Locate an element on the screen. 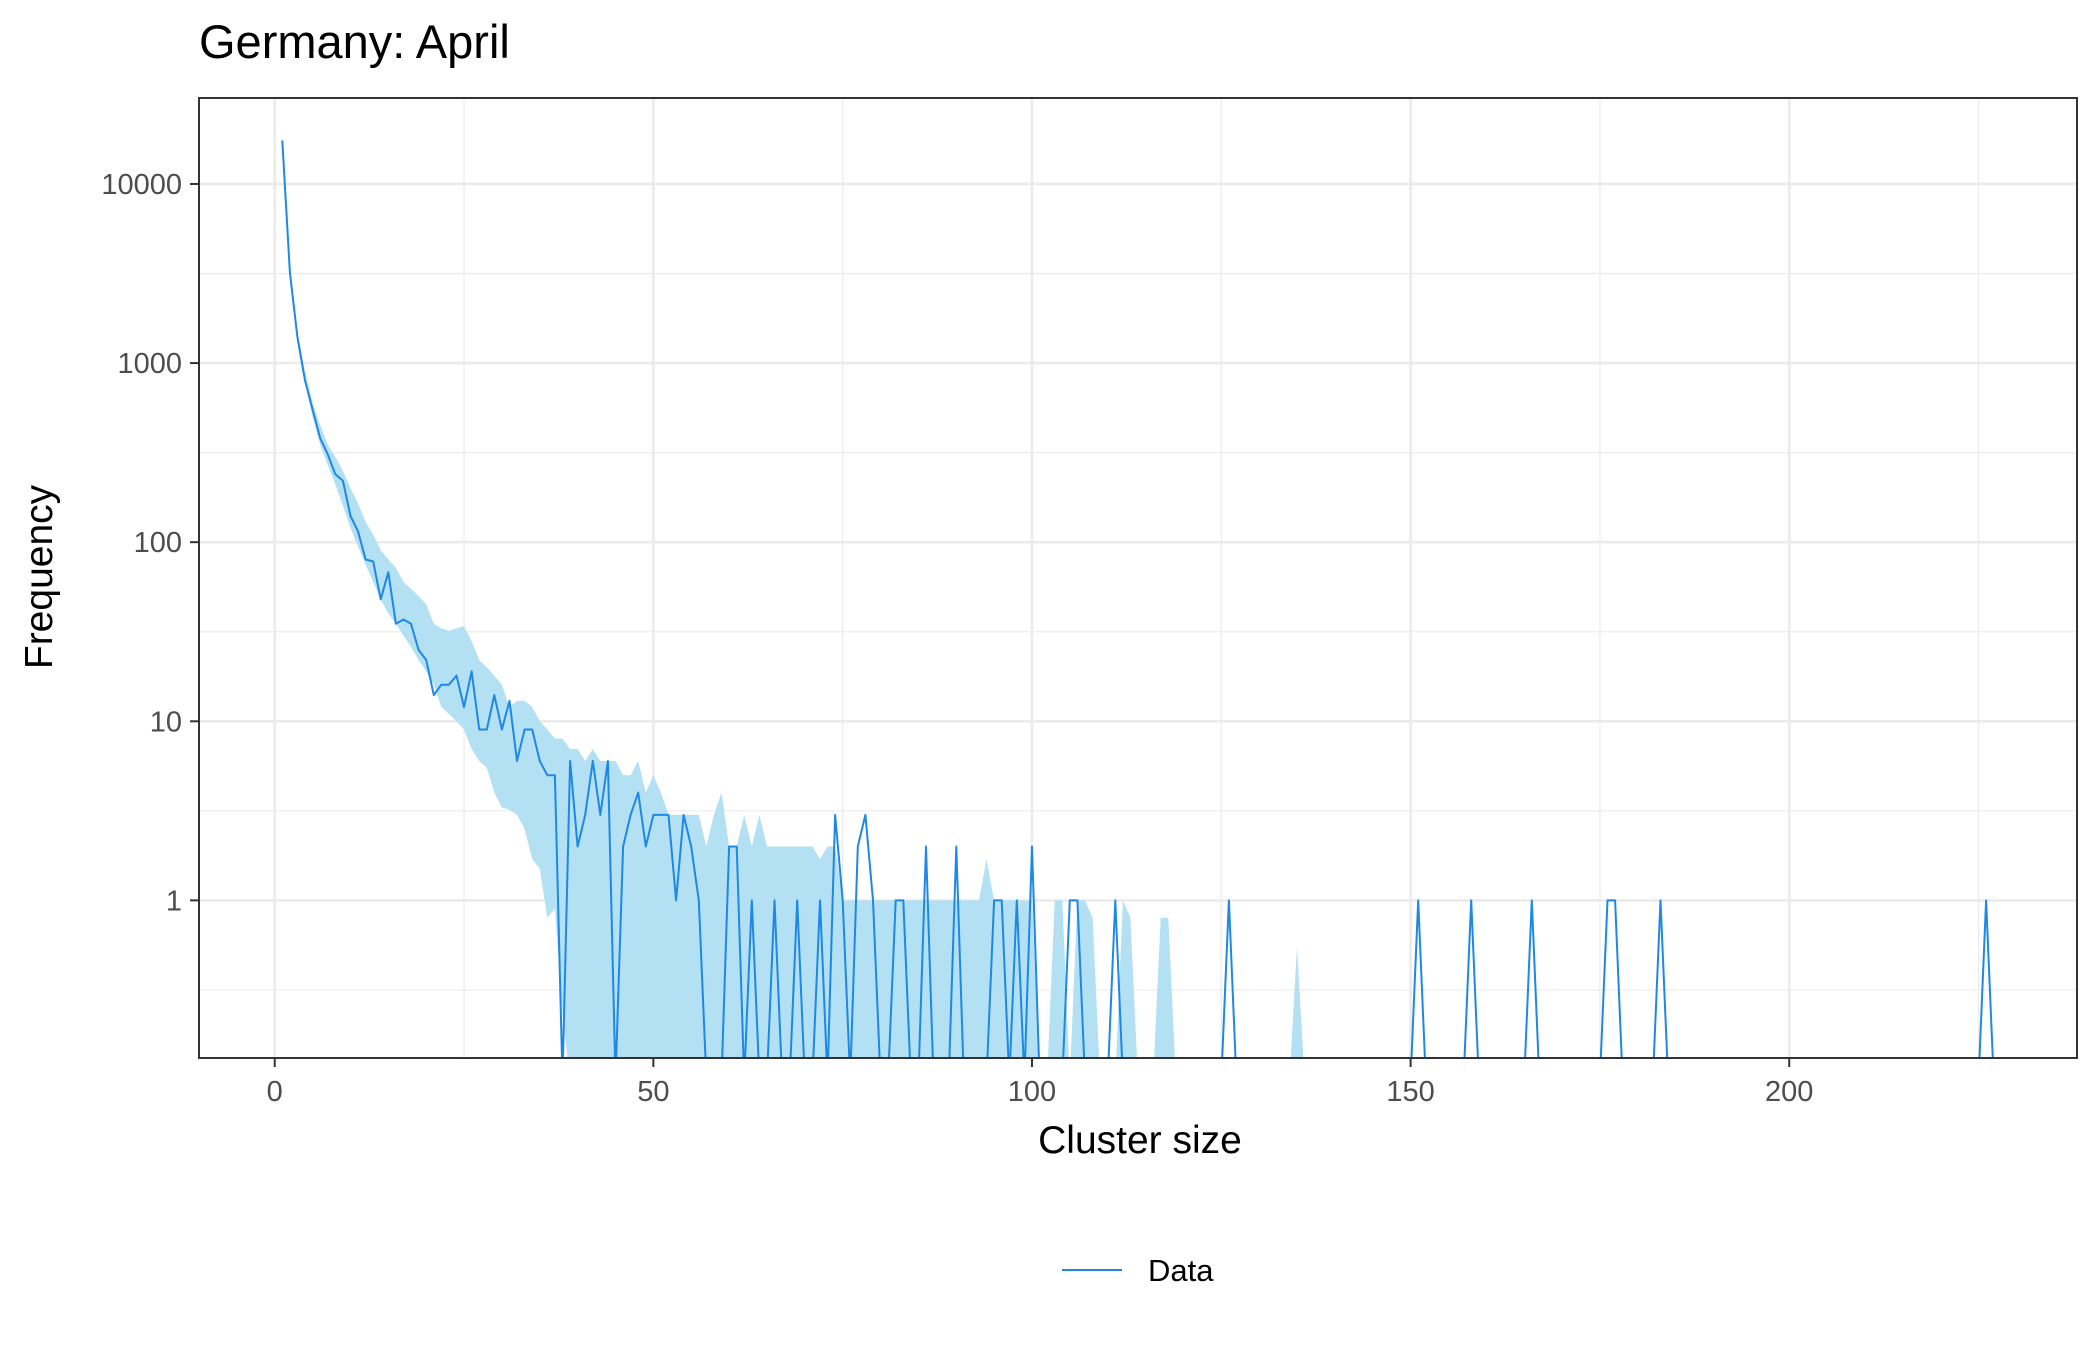 The image size is (2100, 1349). x-axis: 0 50 100 150 200 is located at coordinates (1040, 1083).